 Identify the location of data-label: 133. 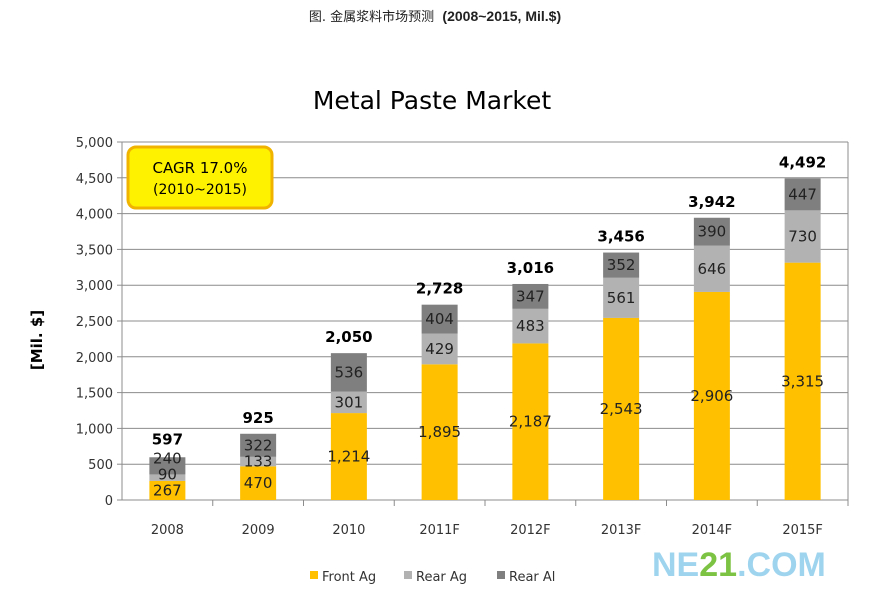
(258, 462).